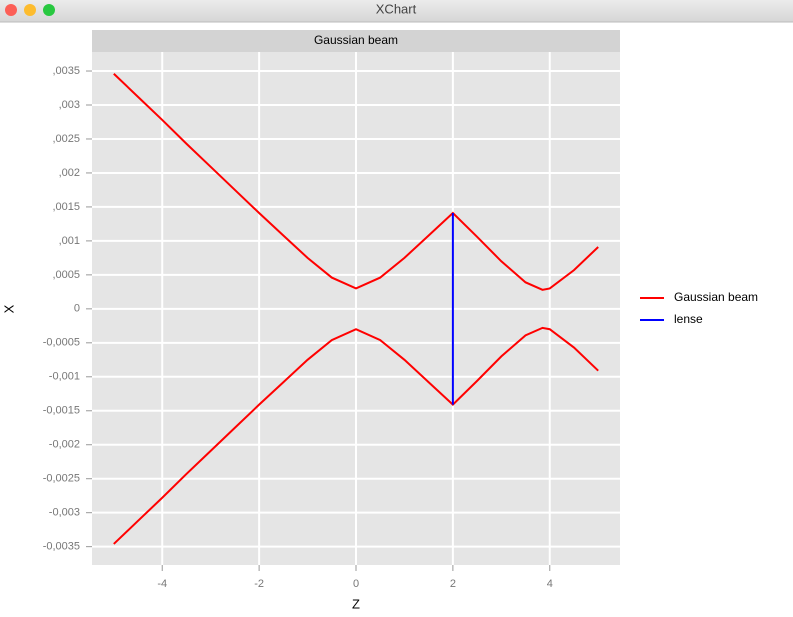 This screenshot has height=617, width=793. What do you see at coordinates (64, 445) in the screenshot?
I see `y-tick-label: -0,002` at bounding box center [64, 445].